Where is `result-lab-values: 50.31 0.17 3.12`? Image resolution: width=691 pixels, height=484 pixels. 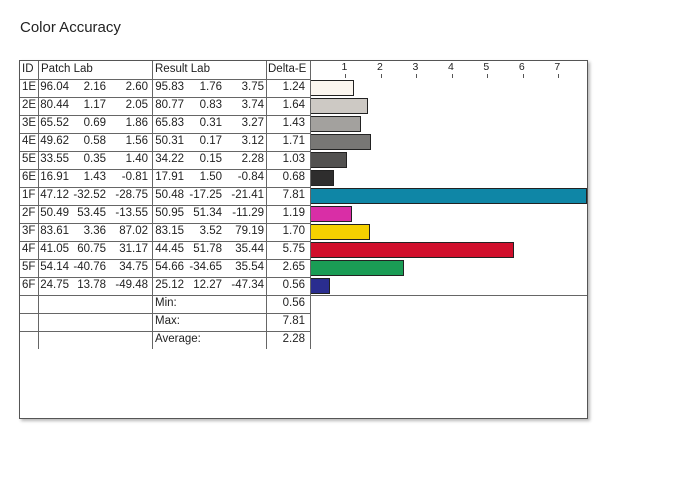
result-lab-values: 50.31 0.17 3.12 is located at coordinates (209, 141).